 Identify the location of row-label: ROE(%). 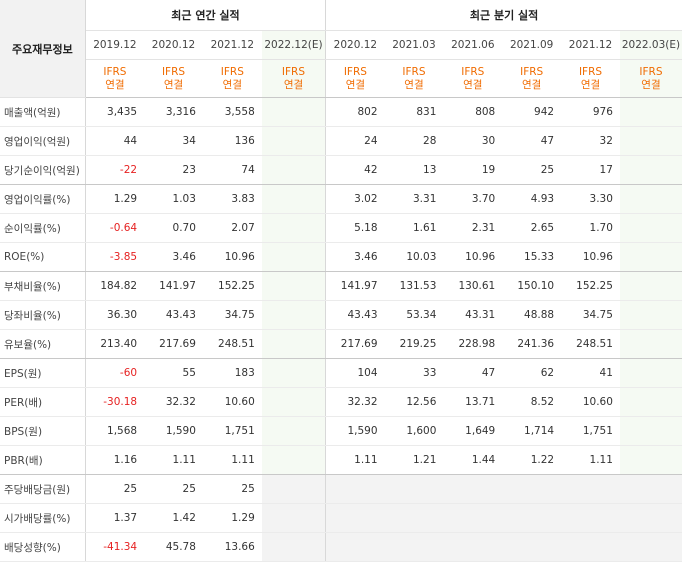
(43, 257).